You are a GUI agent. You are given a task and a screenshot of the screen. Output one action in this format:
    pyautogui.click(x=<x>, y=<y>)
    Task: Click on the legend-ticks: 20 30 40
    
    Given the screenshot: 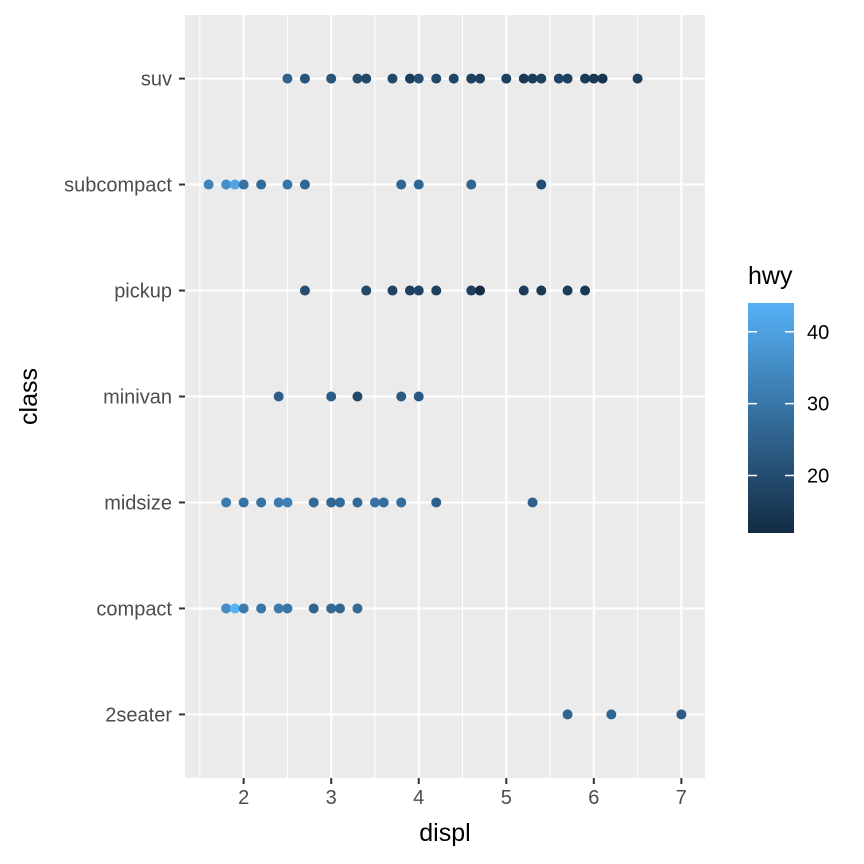 What is the action you would take?
    pyautogui.click(x=788, y=405)
    